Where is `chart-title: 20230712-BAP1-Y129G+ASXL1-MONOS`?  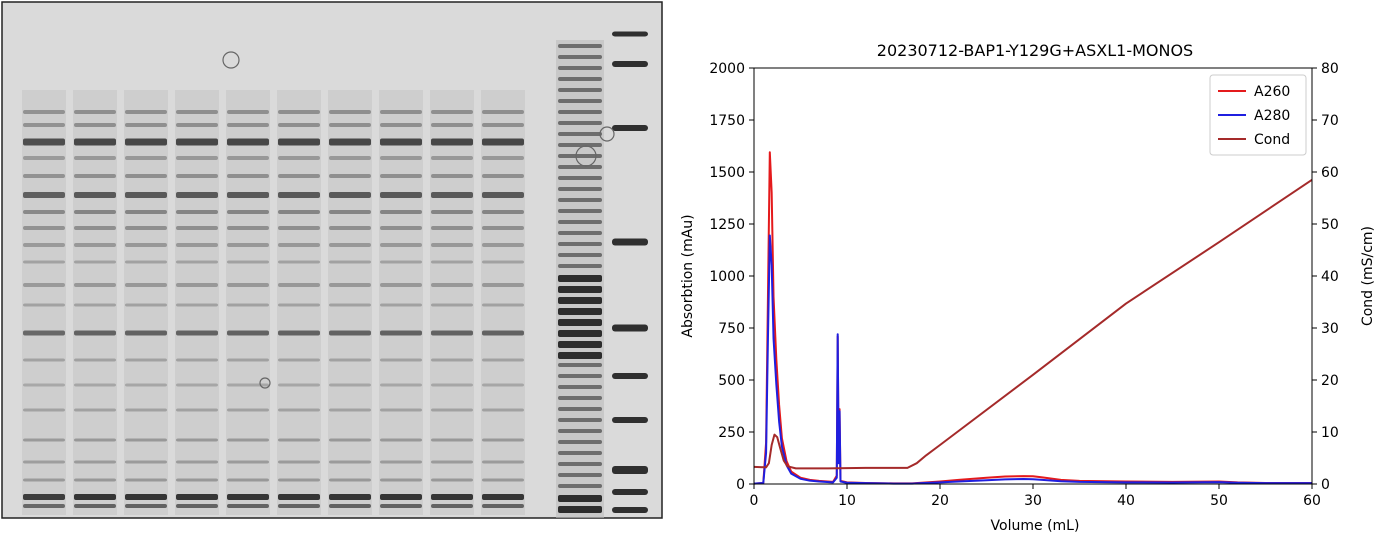
chart-title: 20230712-BAP1-Y129G+ASXL1-MONOS is located at coordinates (1035, 50).